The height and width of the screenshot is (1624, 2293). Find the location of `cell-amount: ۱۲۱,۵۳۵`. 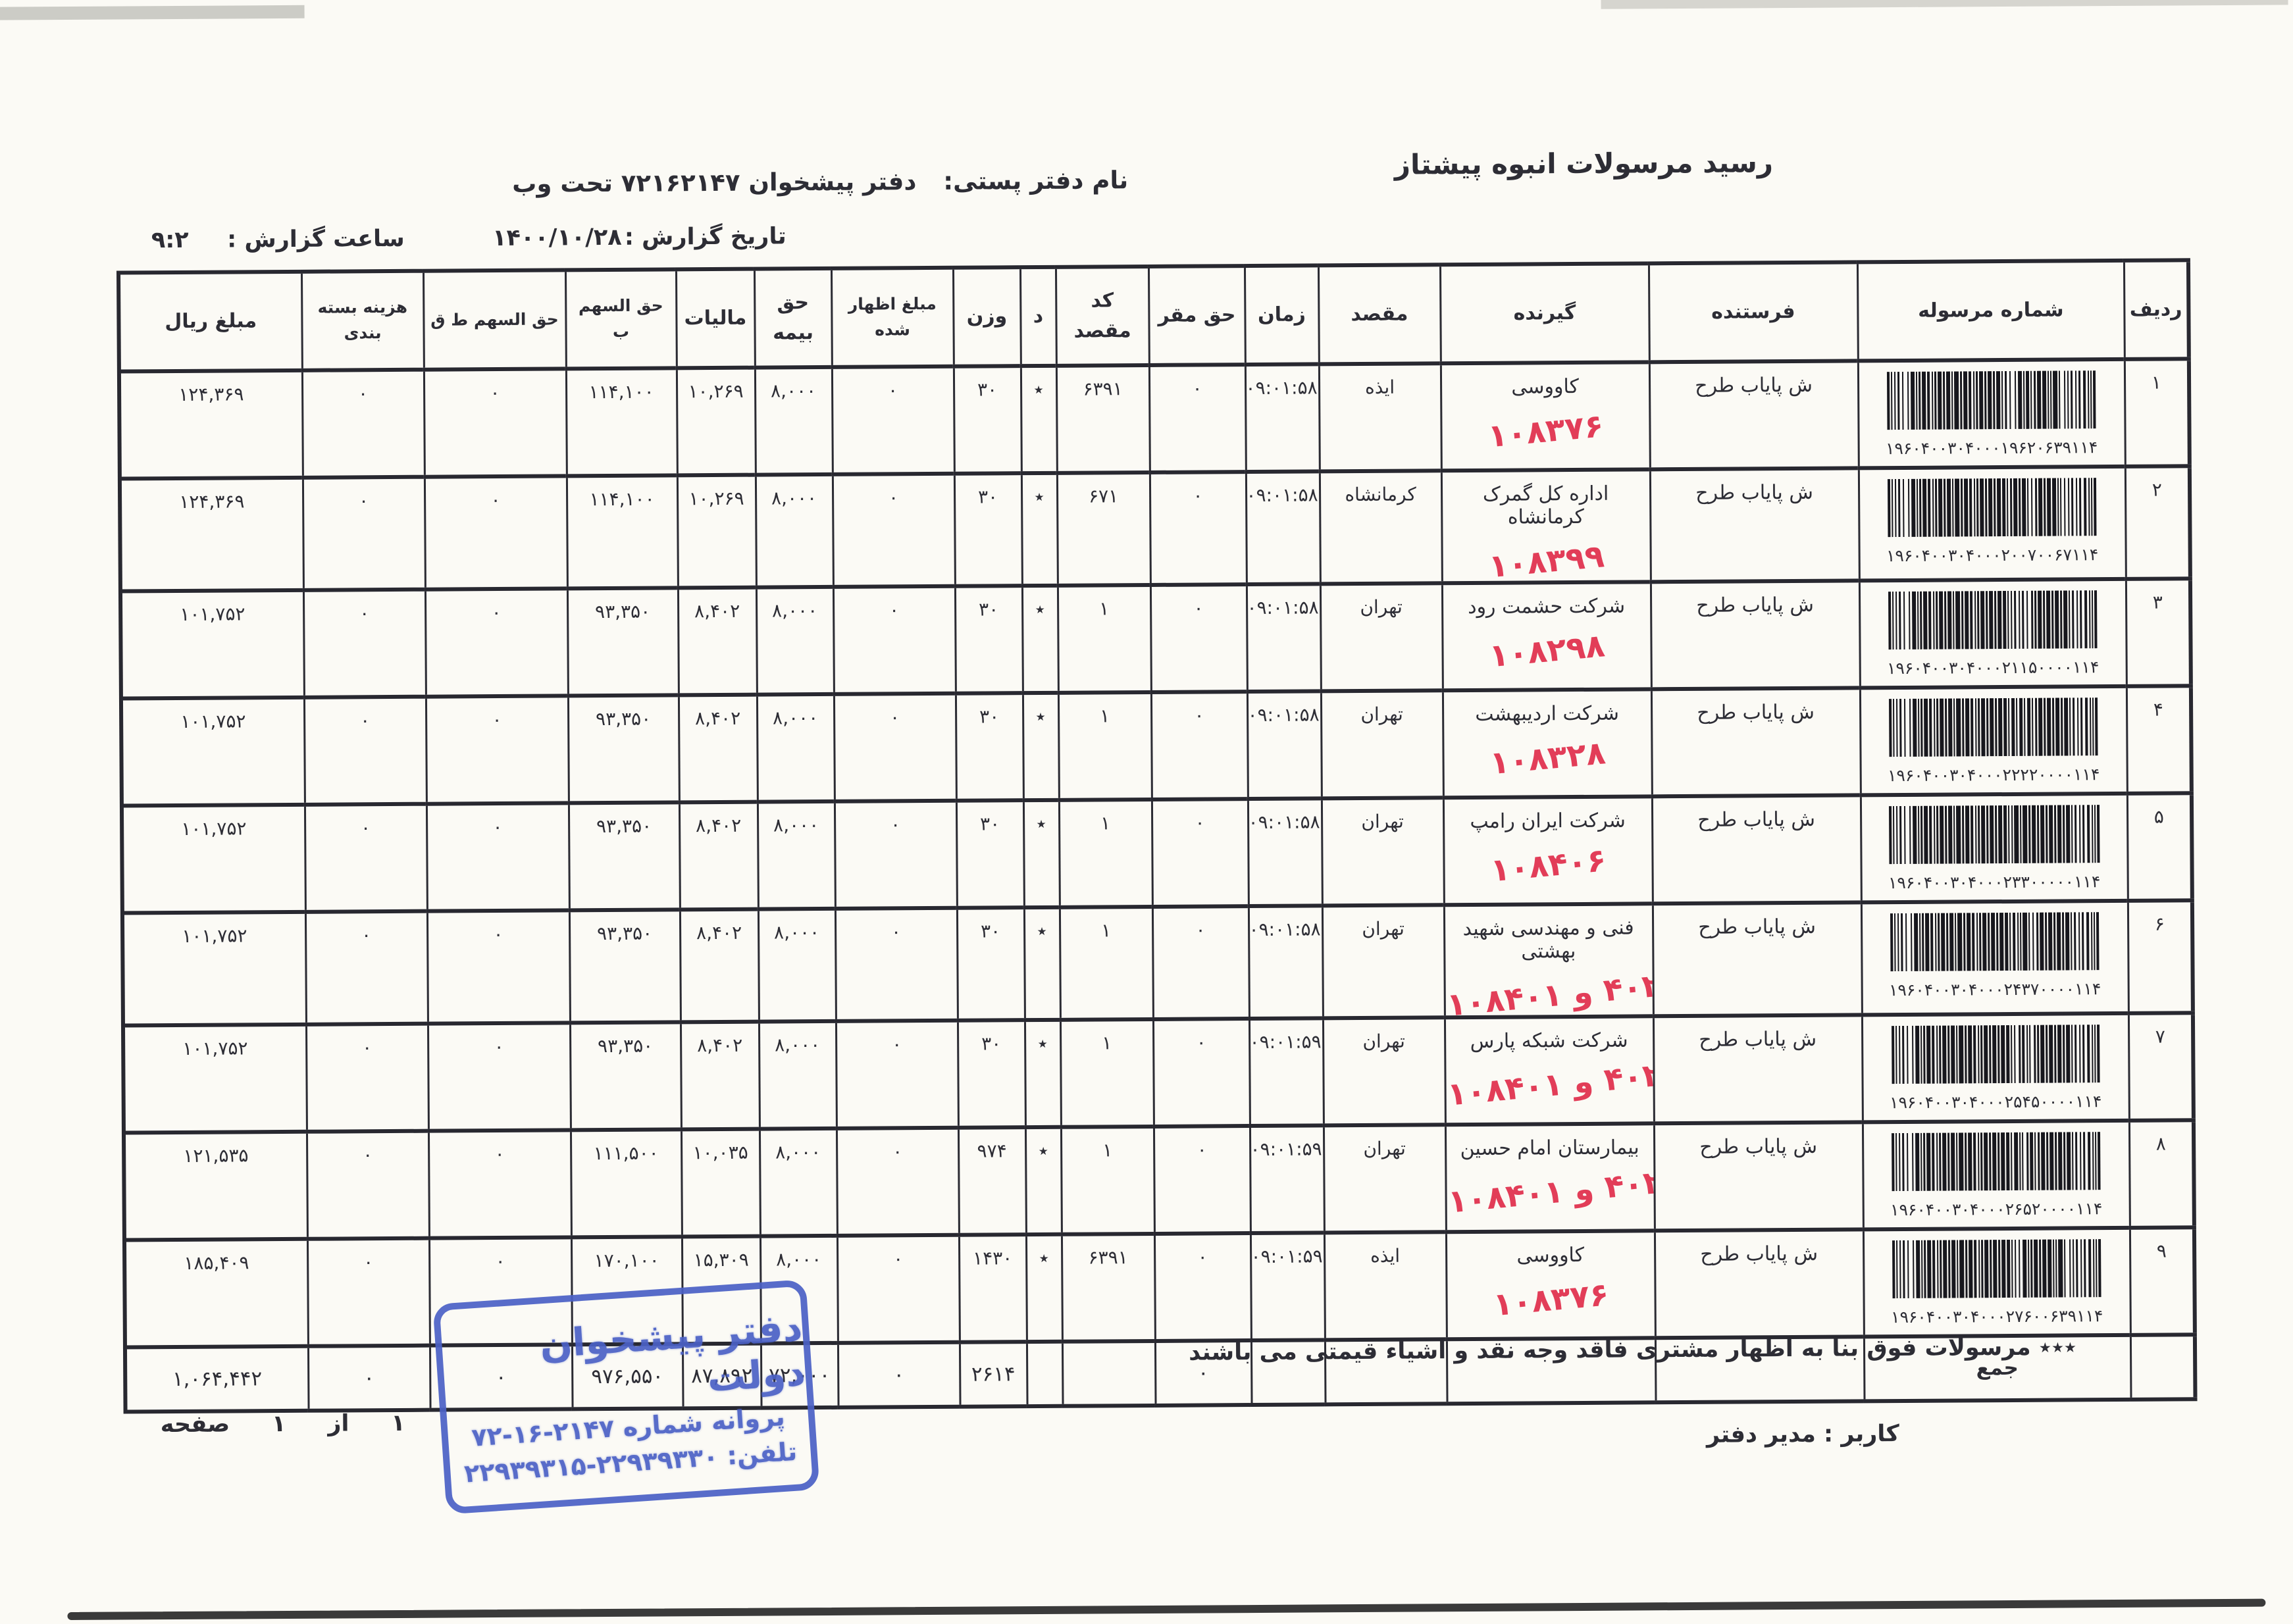

cell-amount: ۱۲۱,۵۳۵ is located at coordinates (215, 1185).